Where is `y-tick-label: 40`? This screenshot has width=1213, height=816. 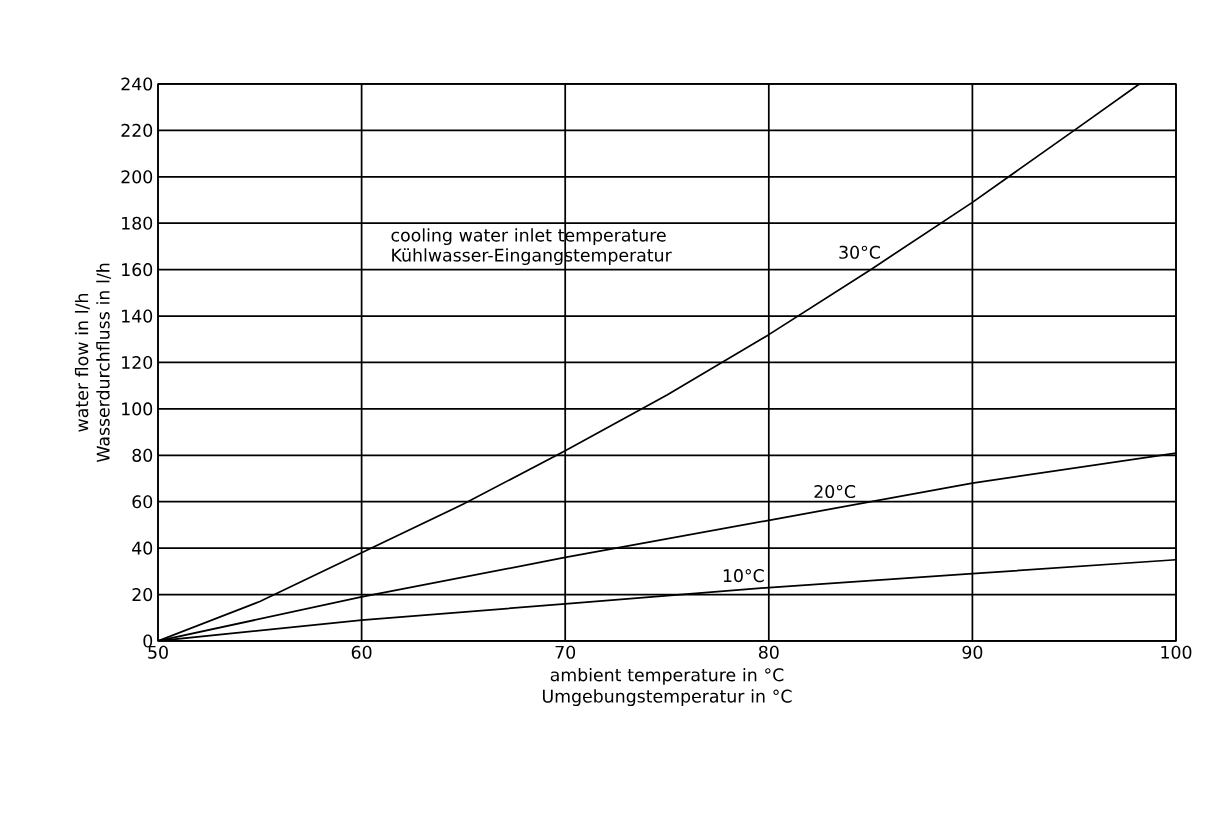 y-tick-label: 40 is located at coordinates (142, 548).